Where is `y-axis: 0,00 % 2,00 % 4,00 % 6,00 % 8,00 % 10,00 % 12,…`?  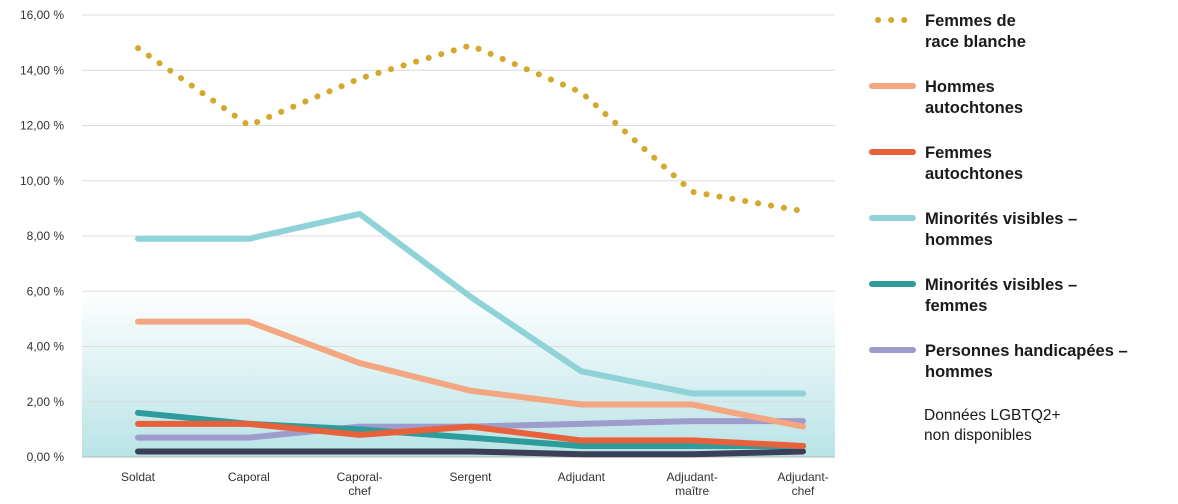 y-axis: 0,00 % 2,00 % 4,00 % 6,00 % 8,00 % 10,00 % 12,… is located at coordinates (42, 236).